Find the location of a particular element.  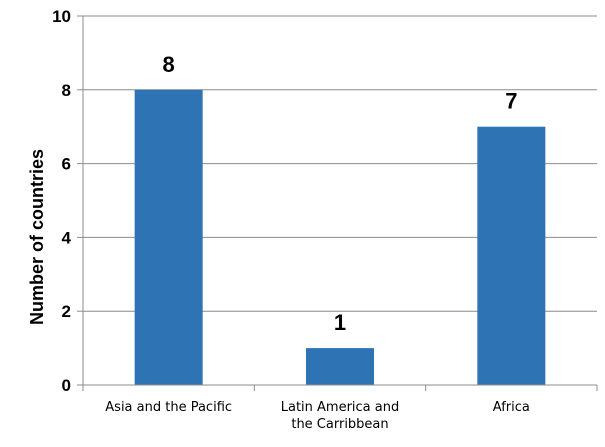

x-tick-label-0: Asia and the Pacific is located at coordinates (168, 407).